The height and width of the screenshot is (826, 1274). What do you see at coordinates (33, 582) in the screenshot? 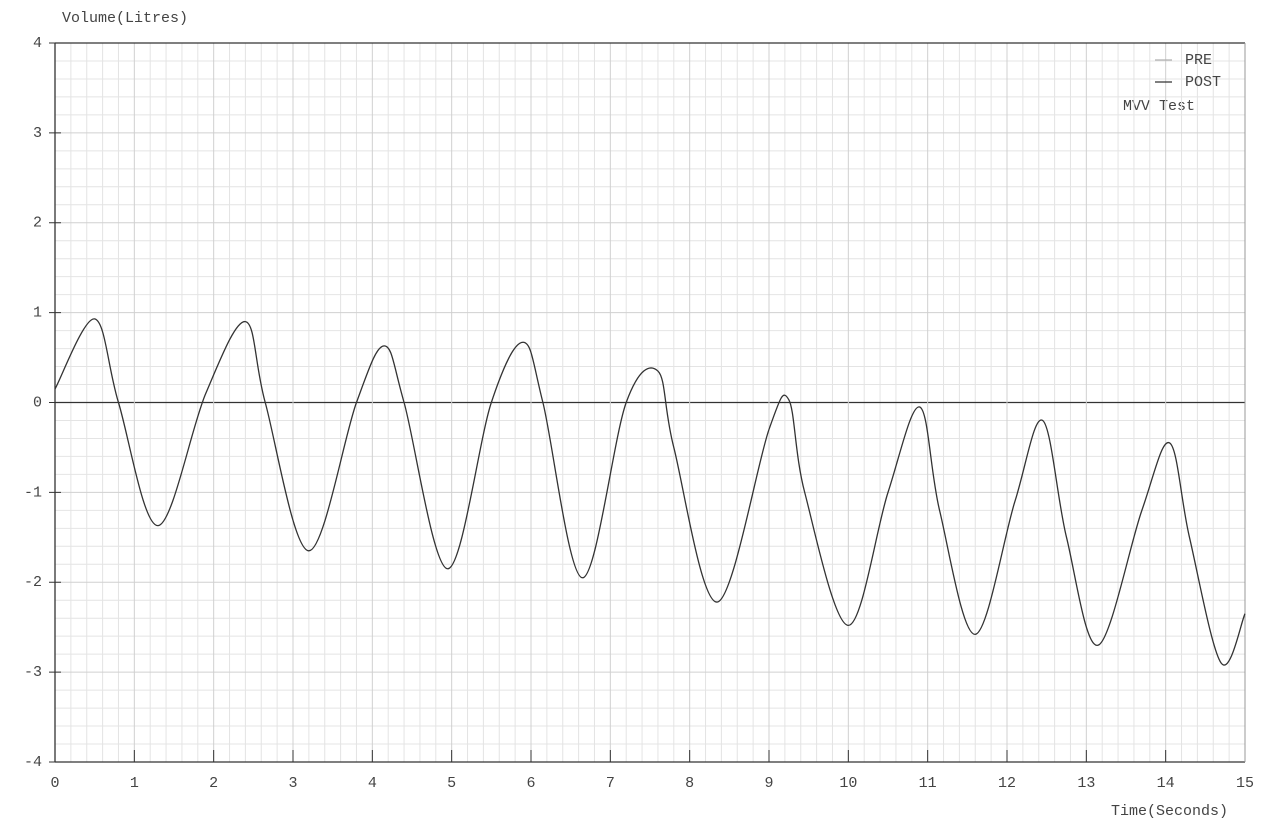
I see `y-tick-label: -2` at bounding box center [33, 582].